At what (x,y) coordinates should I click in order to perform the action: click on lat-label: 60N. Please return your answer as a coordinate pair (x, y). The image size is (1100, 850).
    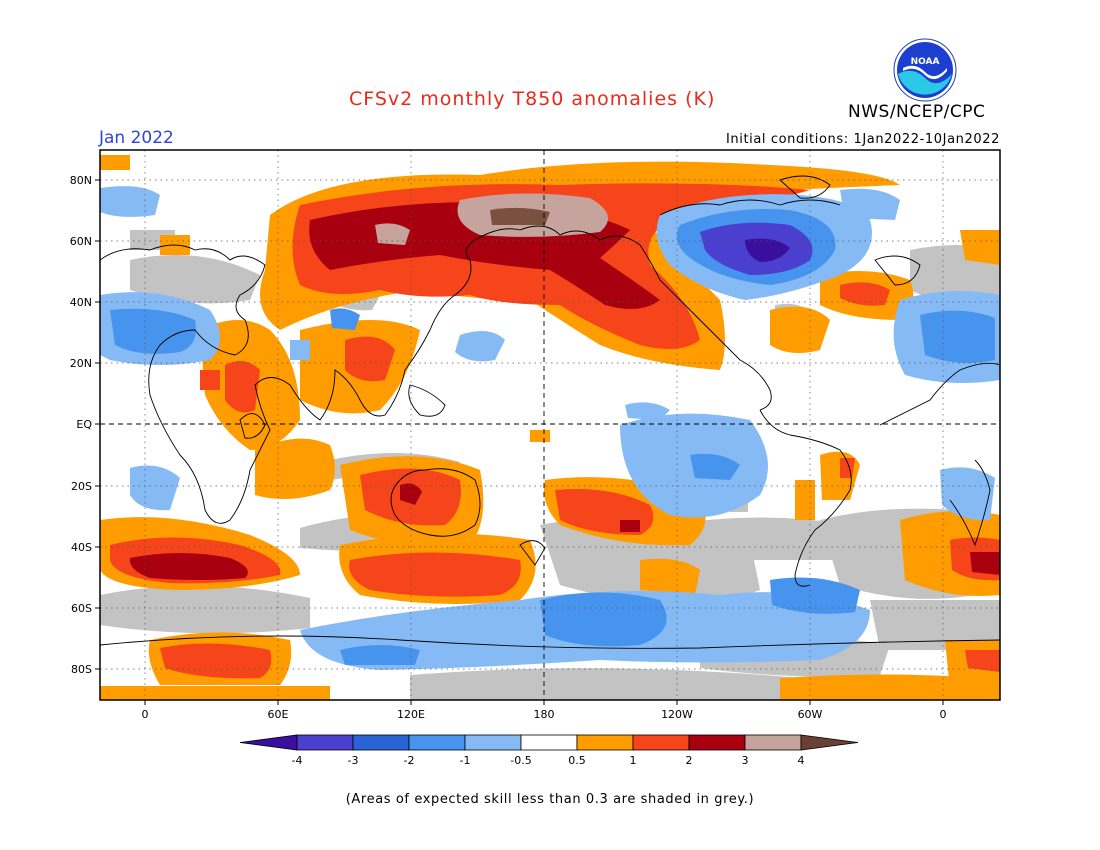
    Looking at the image, I should click on (81, 241).